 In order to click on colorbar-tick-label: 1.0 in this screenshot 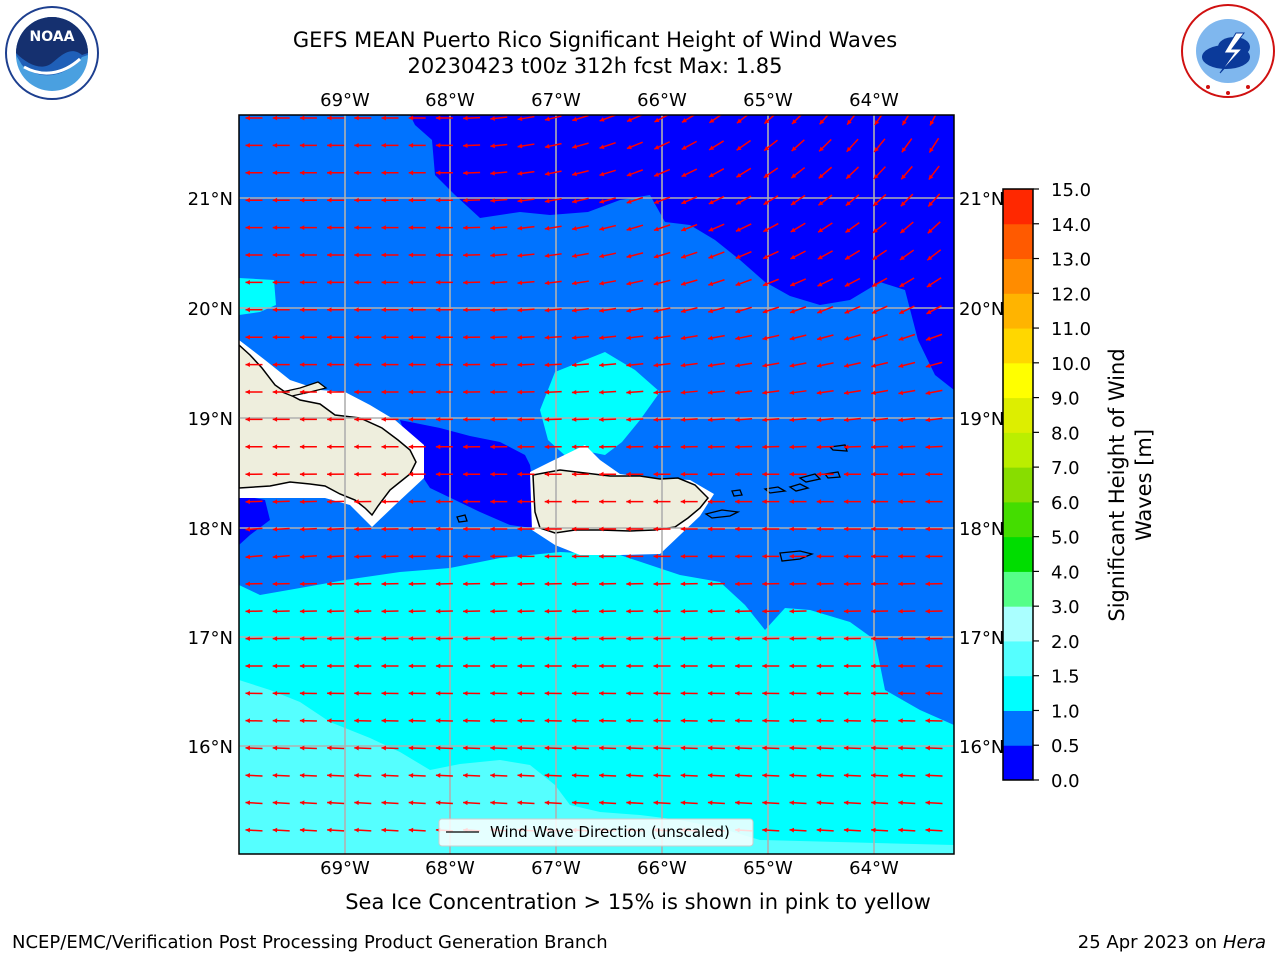, I will do `click(1065, 711)`.